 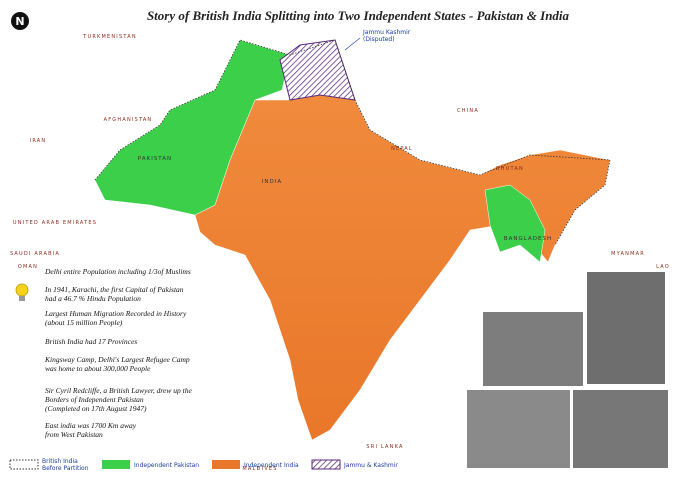 I want to click on fact-text: Borders of Independent Pakistan, so click(x=94, y=399).